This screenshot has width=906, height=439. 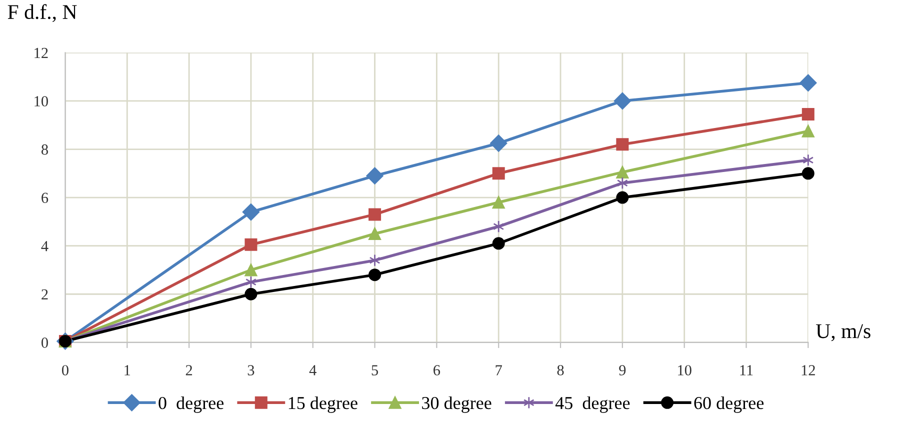 What do you see at coordinates (191, 404) in the screenshot?
I see `legend-label: 0 degree` at bounding box center [191, 404].